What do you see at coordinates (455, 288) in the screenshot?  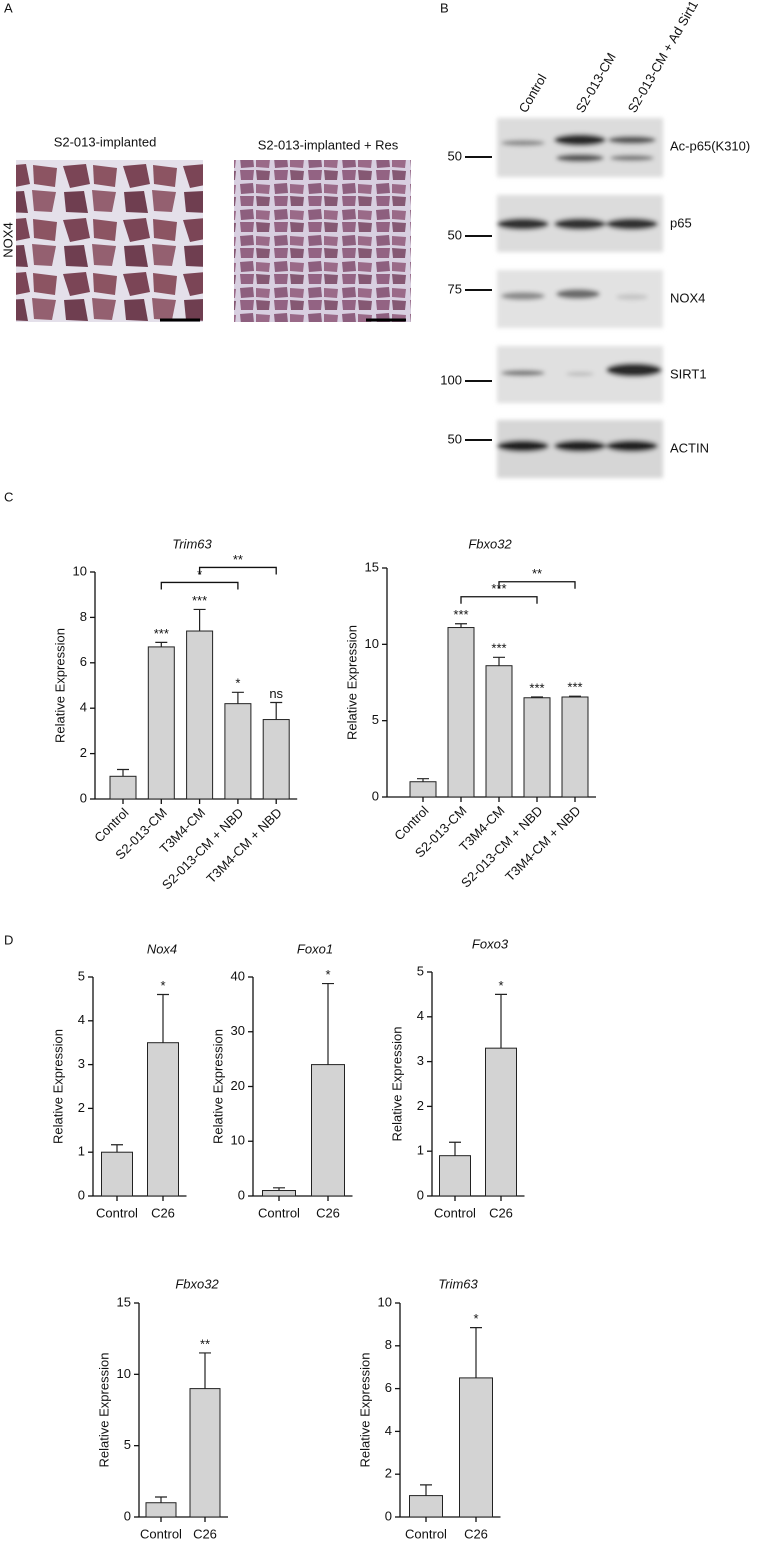 I see `marker-label: 75` at bounding box center [455, 288].